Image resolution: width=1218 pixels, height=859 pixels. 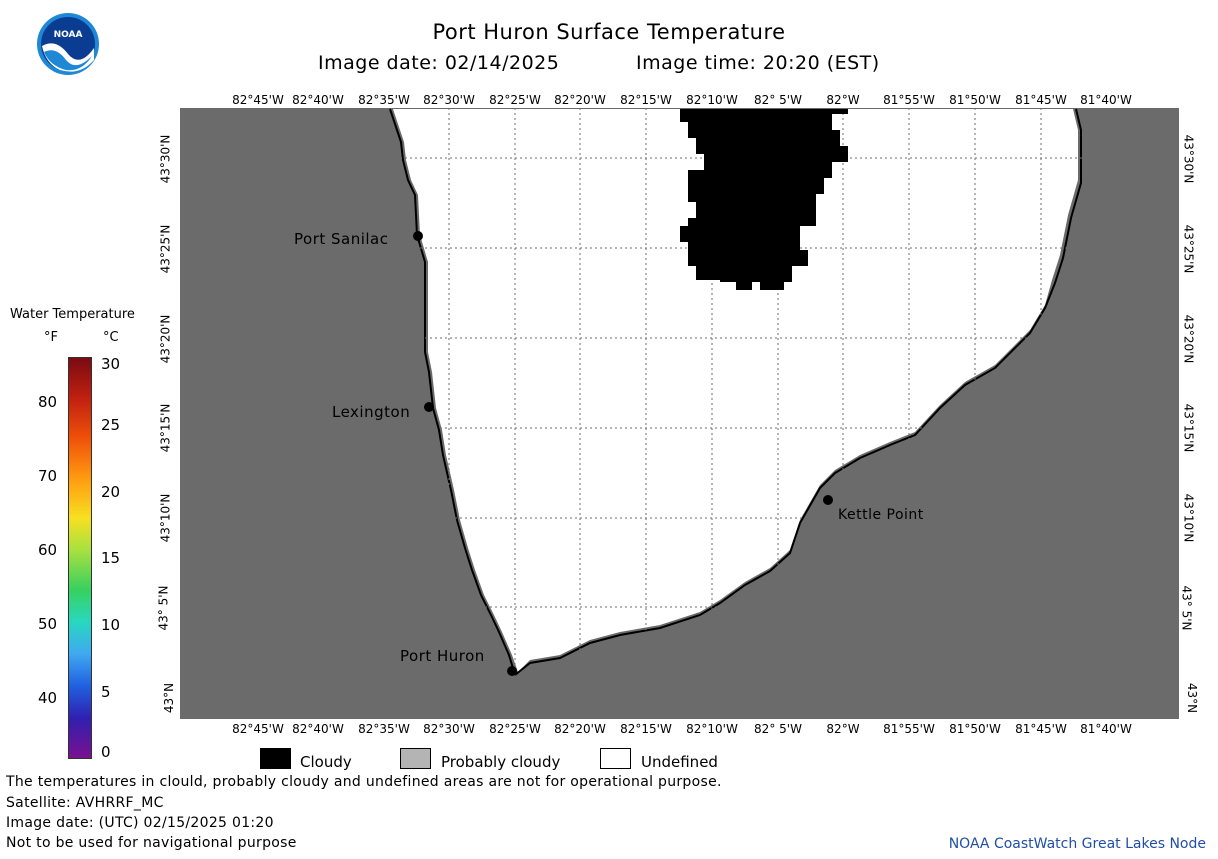 What do you see at coordinates (609, 32) in the screenshot?
I see `page-title: Port Huron Surface Temperature` at bounding box center [609, 32].